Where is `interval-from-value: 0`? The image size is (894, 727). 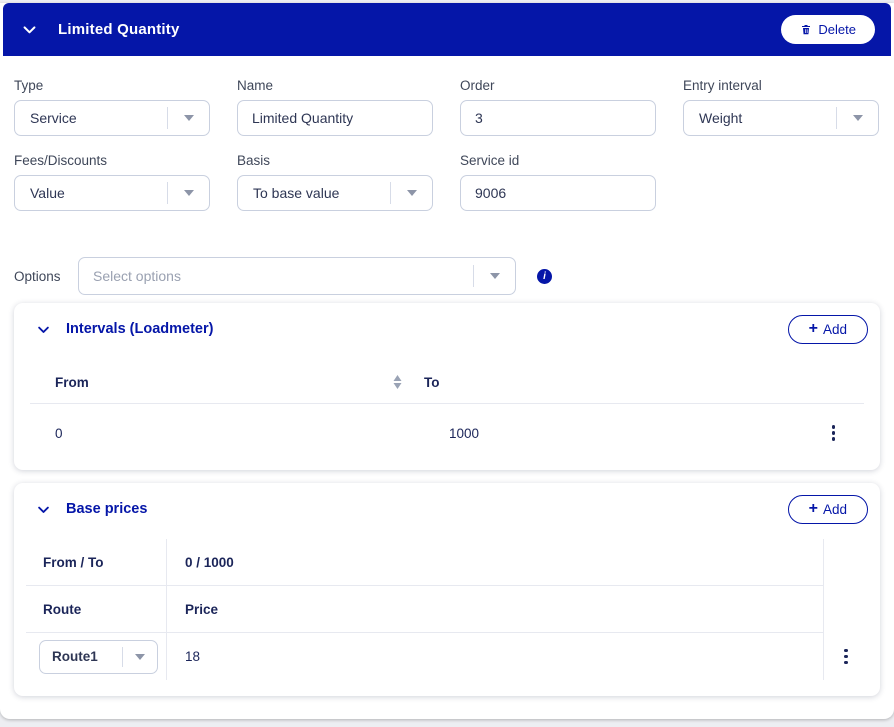 interval-from-value: 0 is located at coordinates (59, 433).